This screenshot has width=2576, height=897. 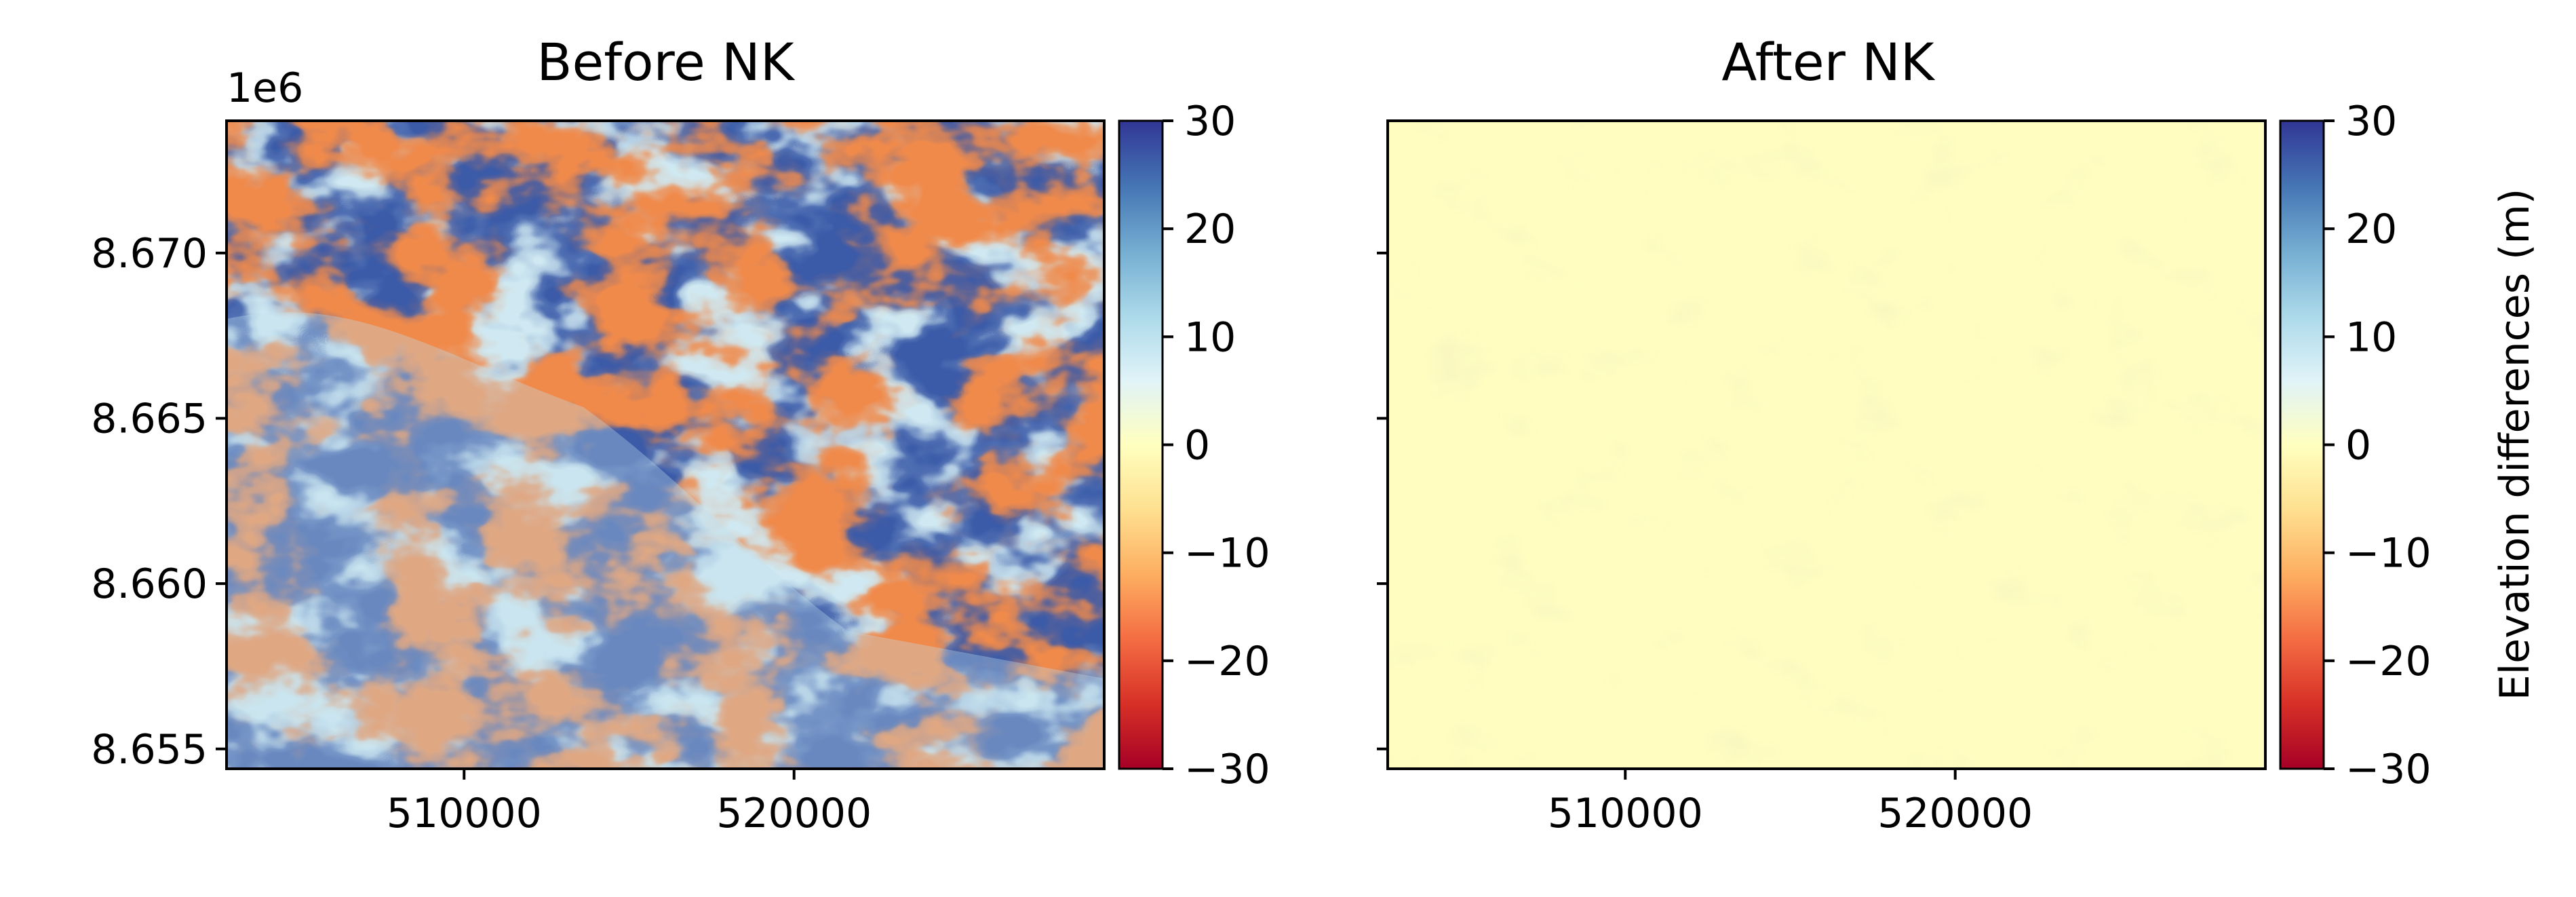 What do you see at coordinates (149, 419) in the screenshot?
I see `y-tick-label: 8.665` at bounding box center [149, 419].